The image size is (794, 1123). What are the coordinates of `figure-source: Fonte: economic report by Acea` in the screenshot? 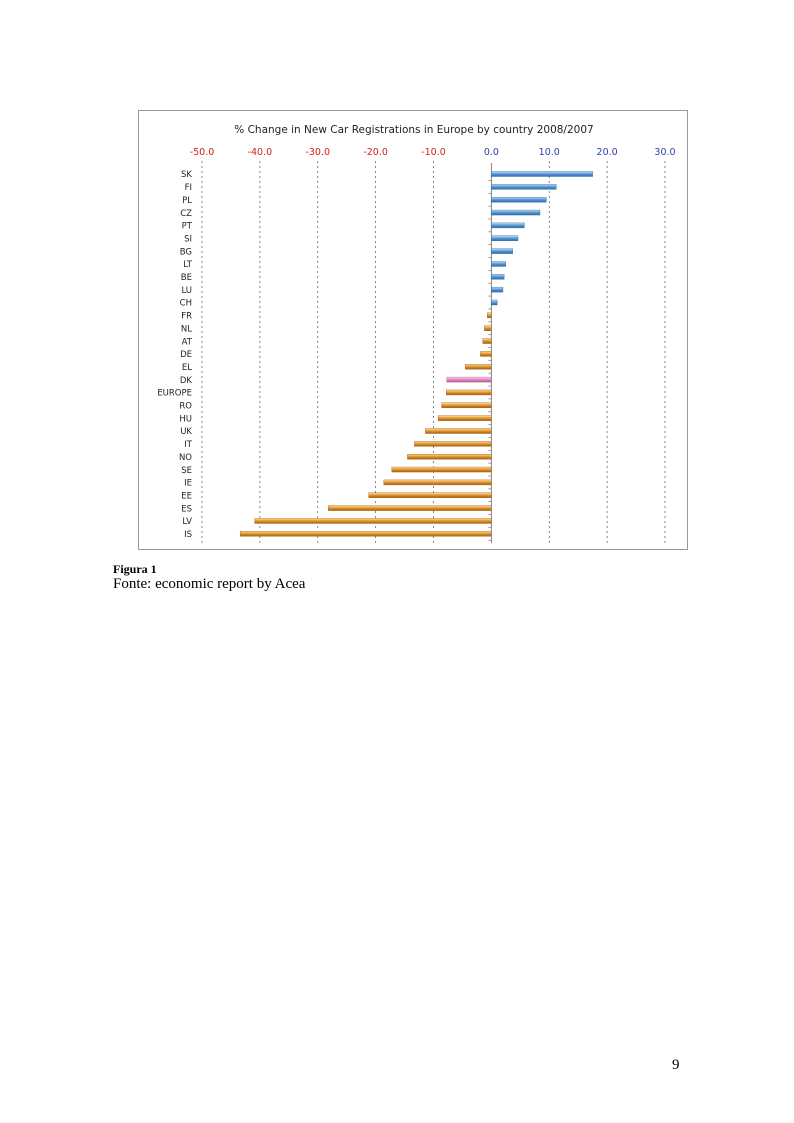 It's located at (209, 584).